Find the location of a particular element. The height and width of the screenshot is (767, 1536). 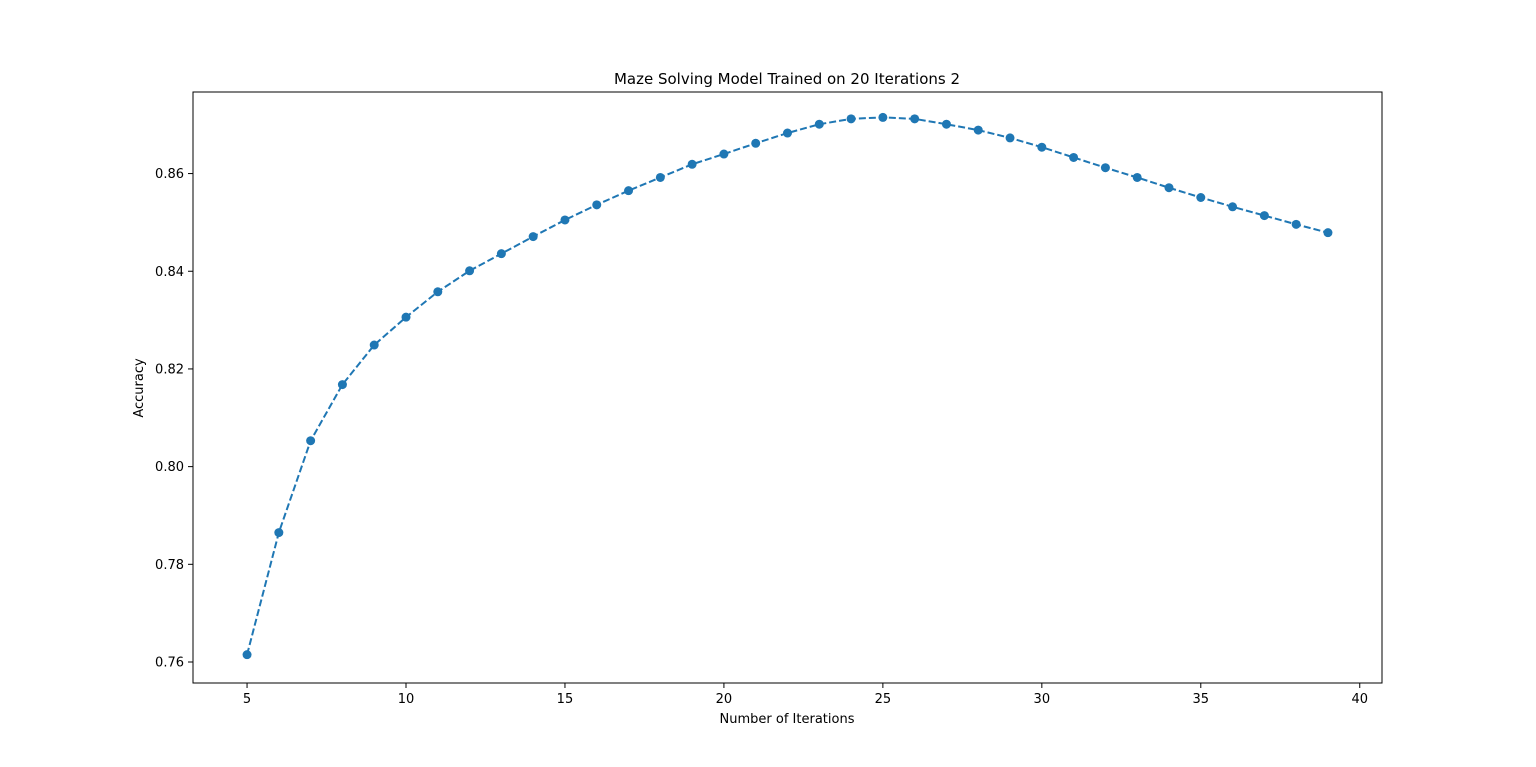

y-tick-label: 0.78 is located at coordinates (169, 565).